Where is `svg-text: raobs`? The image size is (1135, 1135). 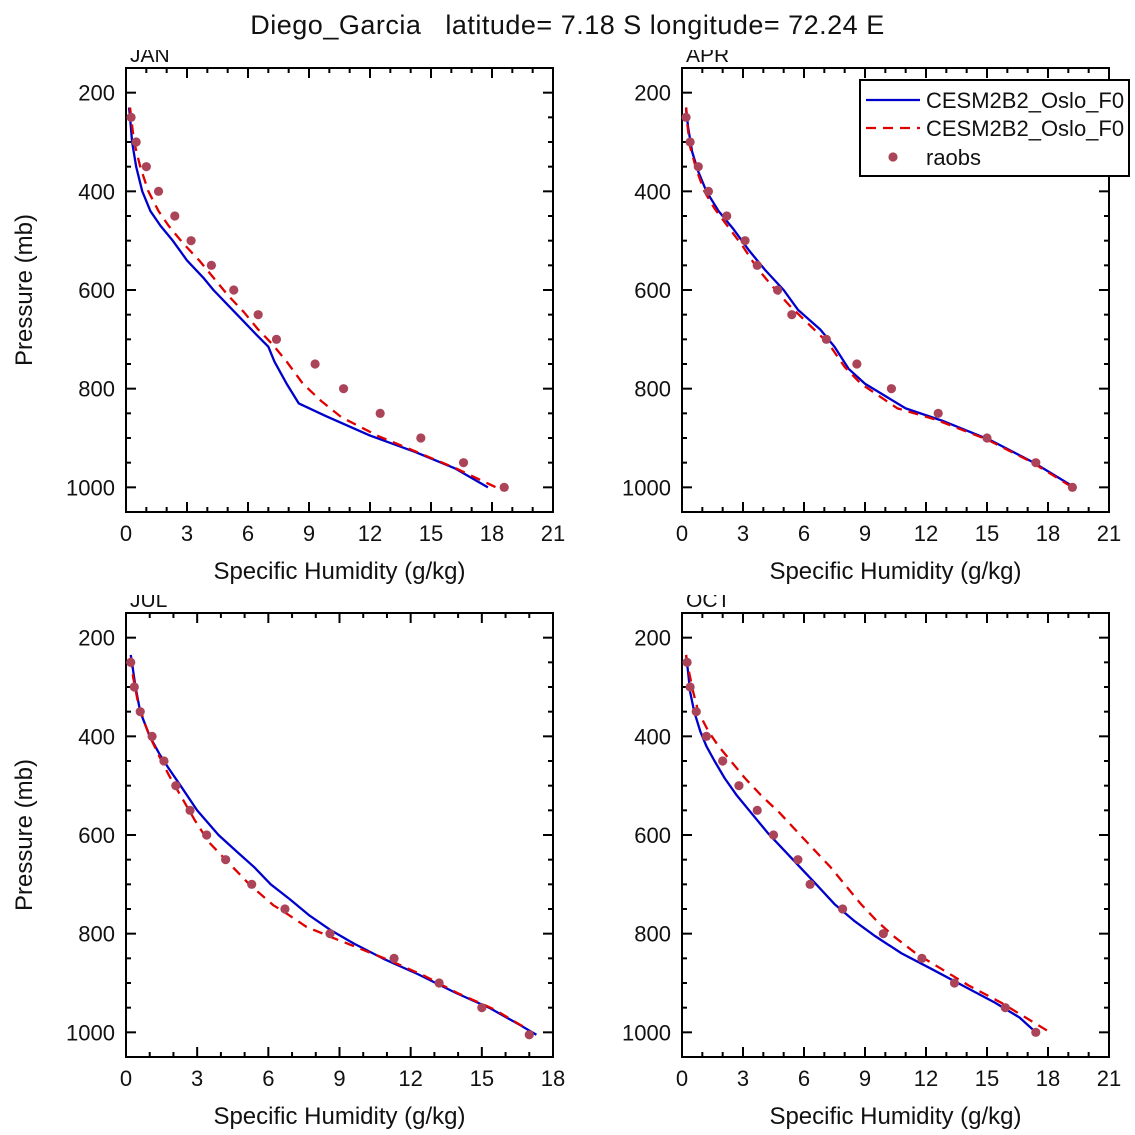
svg-text: raobs is located at coordinates (953, 157).